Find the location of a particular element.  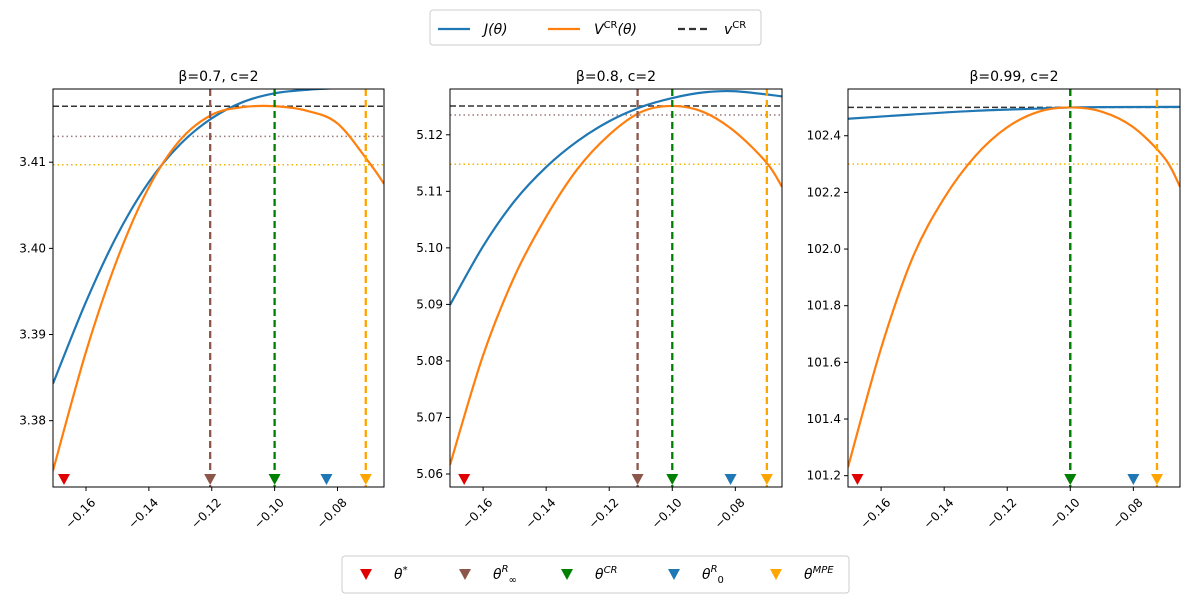

legend-bottom-label-theta_0: θR0 is located at coordinates (713, 575).